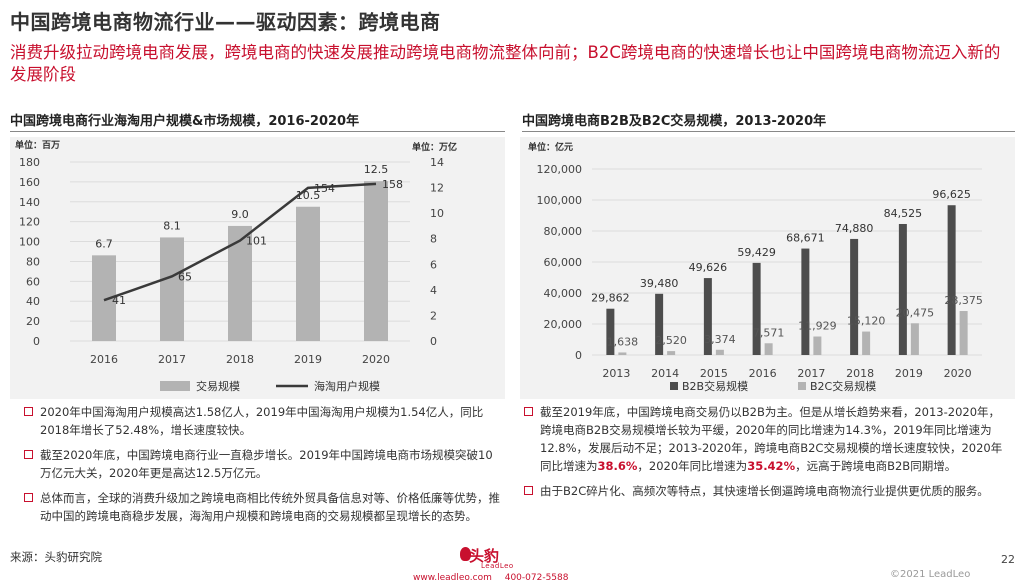 The height and width of the screenshot is (588, 1023). What do you see at coordinates (376, 169) in the screenshot?
I see `bar-value-label: 12.5` at bounding box center [376, 169].